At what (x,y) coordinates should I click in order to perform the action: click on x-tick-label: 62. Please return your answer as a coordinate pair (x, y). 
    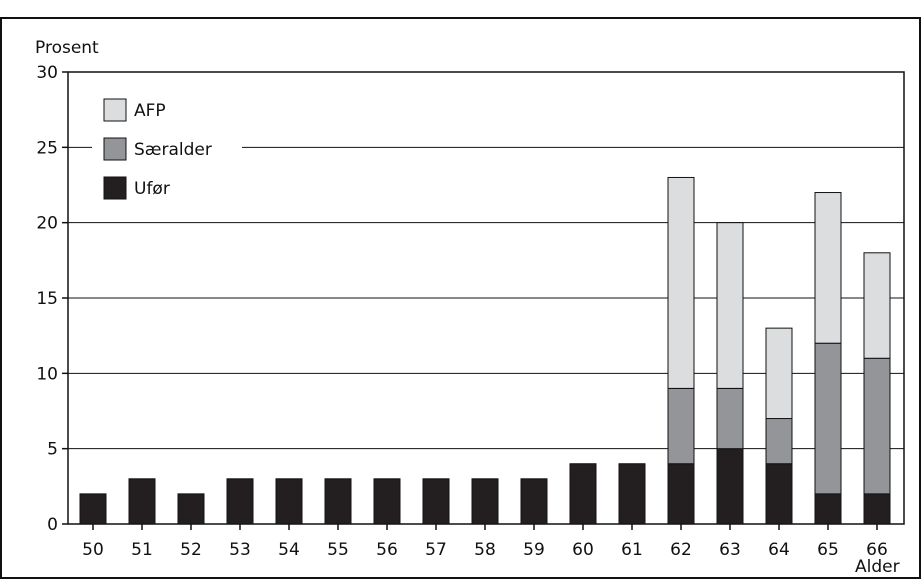
    Looking at the image, I should click on (681, 550).